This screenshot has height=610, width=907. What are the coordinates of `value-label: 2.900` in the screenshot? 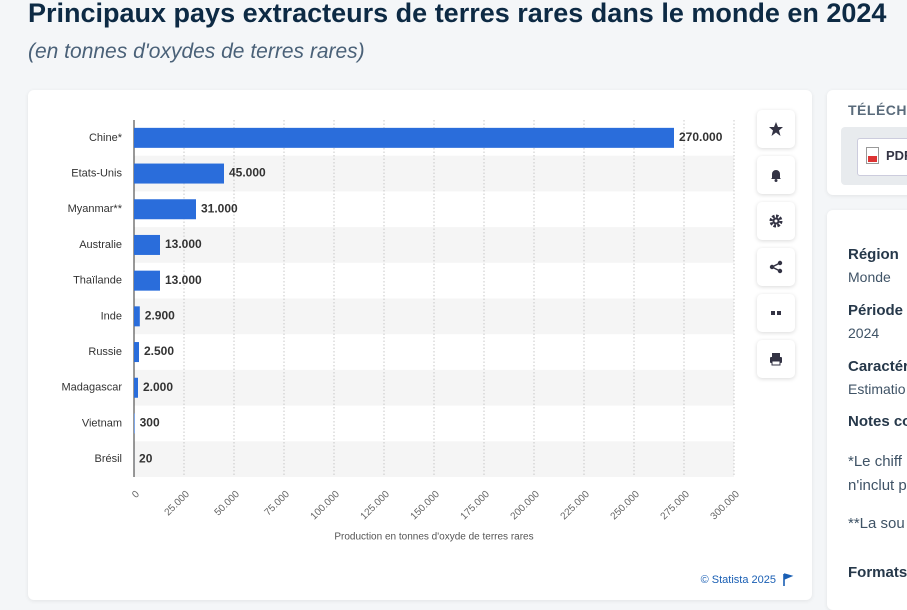 It's located at (160, 316).